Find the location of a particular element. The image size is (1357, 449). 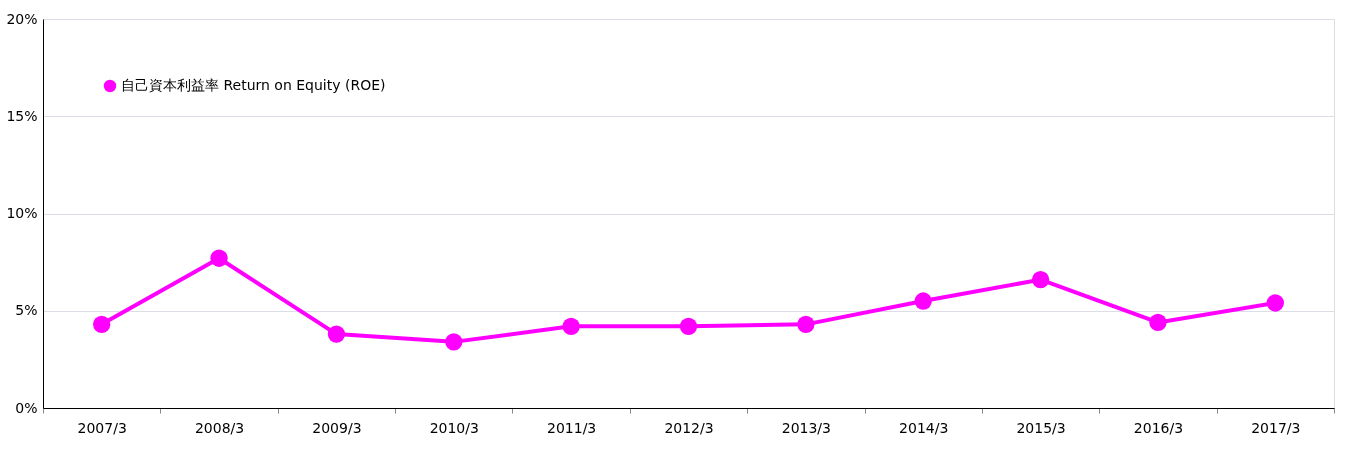

x-tick-label: 2017/3 is located at coordinates (1276, 427).